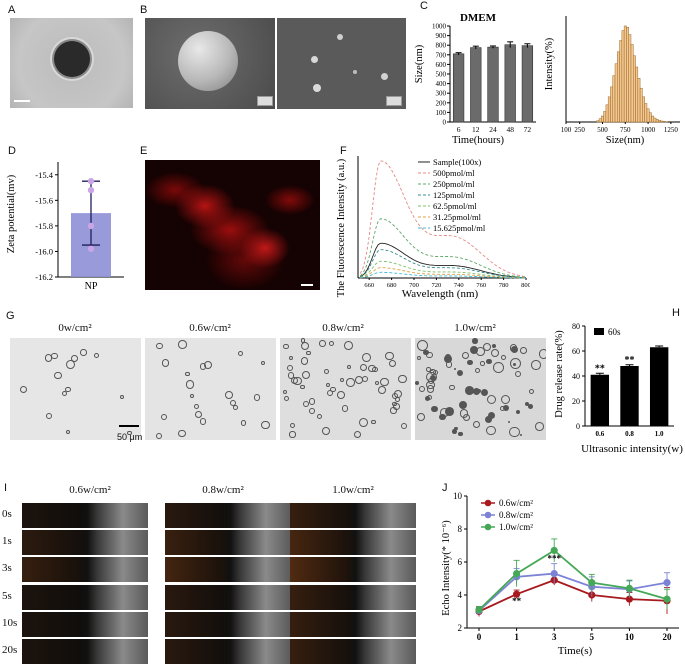 Image resolution: width=685 pixels, height=664 pixels. What do you see at coordinates (9, 623) in the screenshot?
I see `i-row-label: 10s` at bounding box center [9, 623].